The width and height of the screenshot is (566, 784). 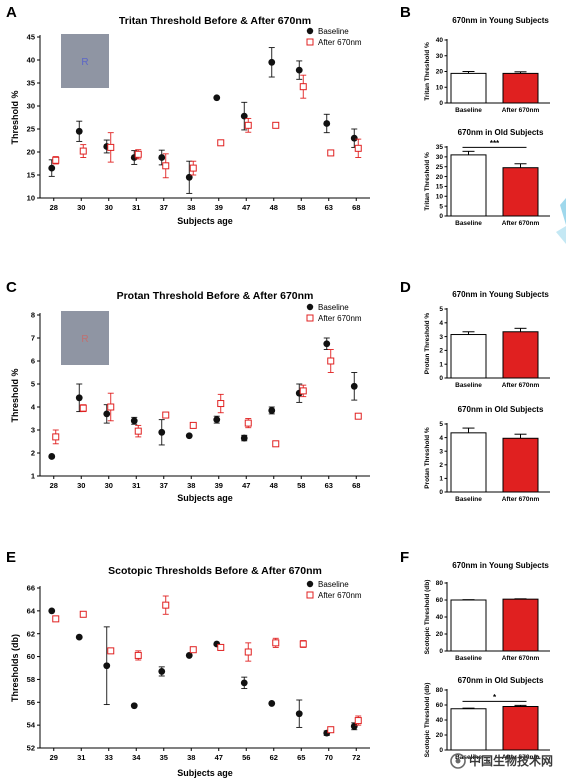 I want to click on y-tick-label: 52, so click(x=31, y=748).